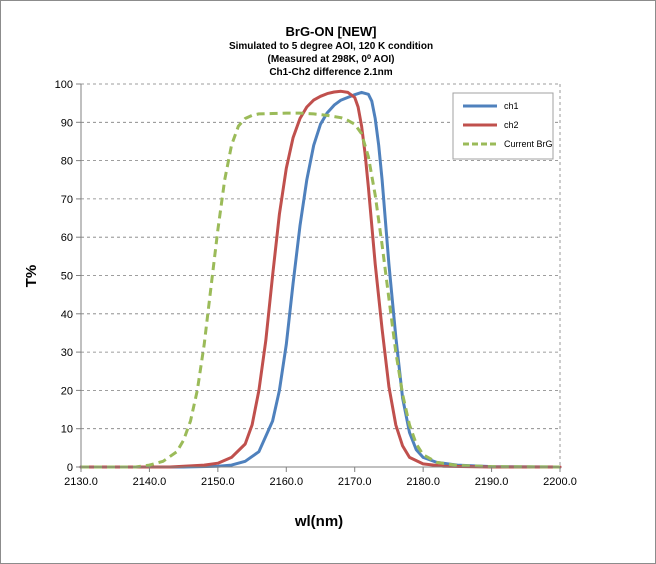  I want to click on x-axis-label: wl(nm), so click(318, 521).